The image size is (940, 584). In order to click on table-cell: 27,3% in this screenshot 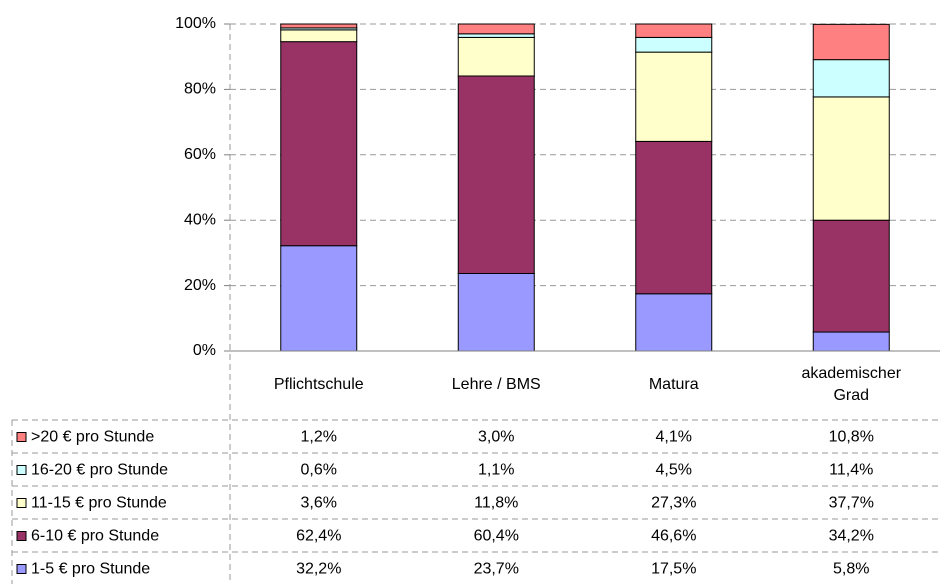, I will do `click(673, 503)`.